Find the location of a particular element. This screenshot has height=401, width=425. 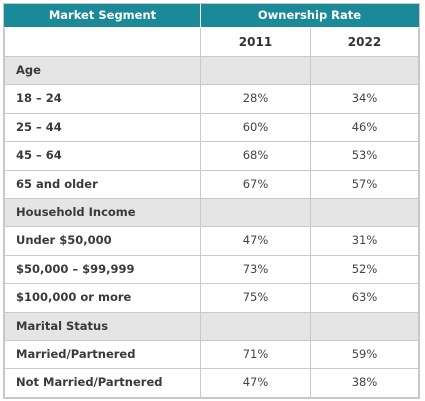

rate-2022: 38% is located at coordinates (364, 383).